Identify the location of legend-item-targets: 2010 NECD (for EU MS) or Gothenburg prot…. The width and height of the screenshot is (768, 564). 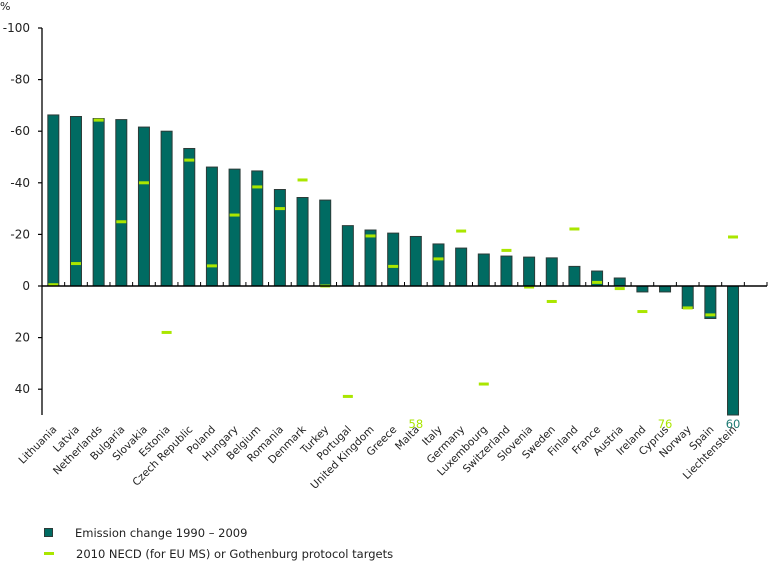
(218, 553).